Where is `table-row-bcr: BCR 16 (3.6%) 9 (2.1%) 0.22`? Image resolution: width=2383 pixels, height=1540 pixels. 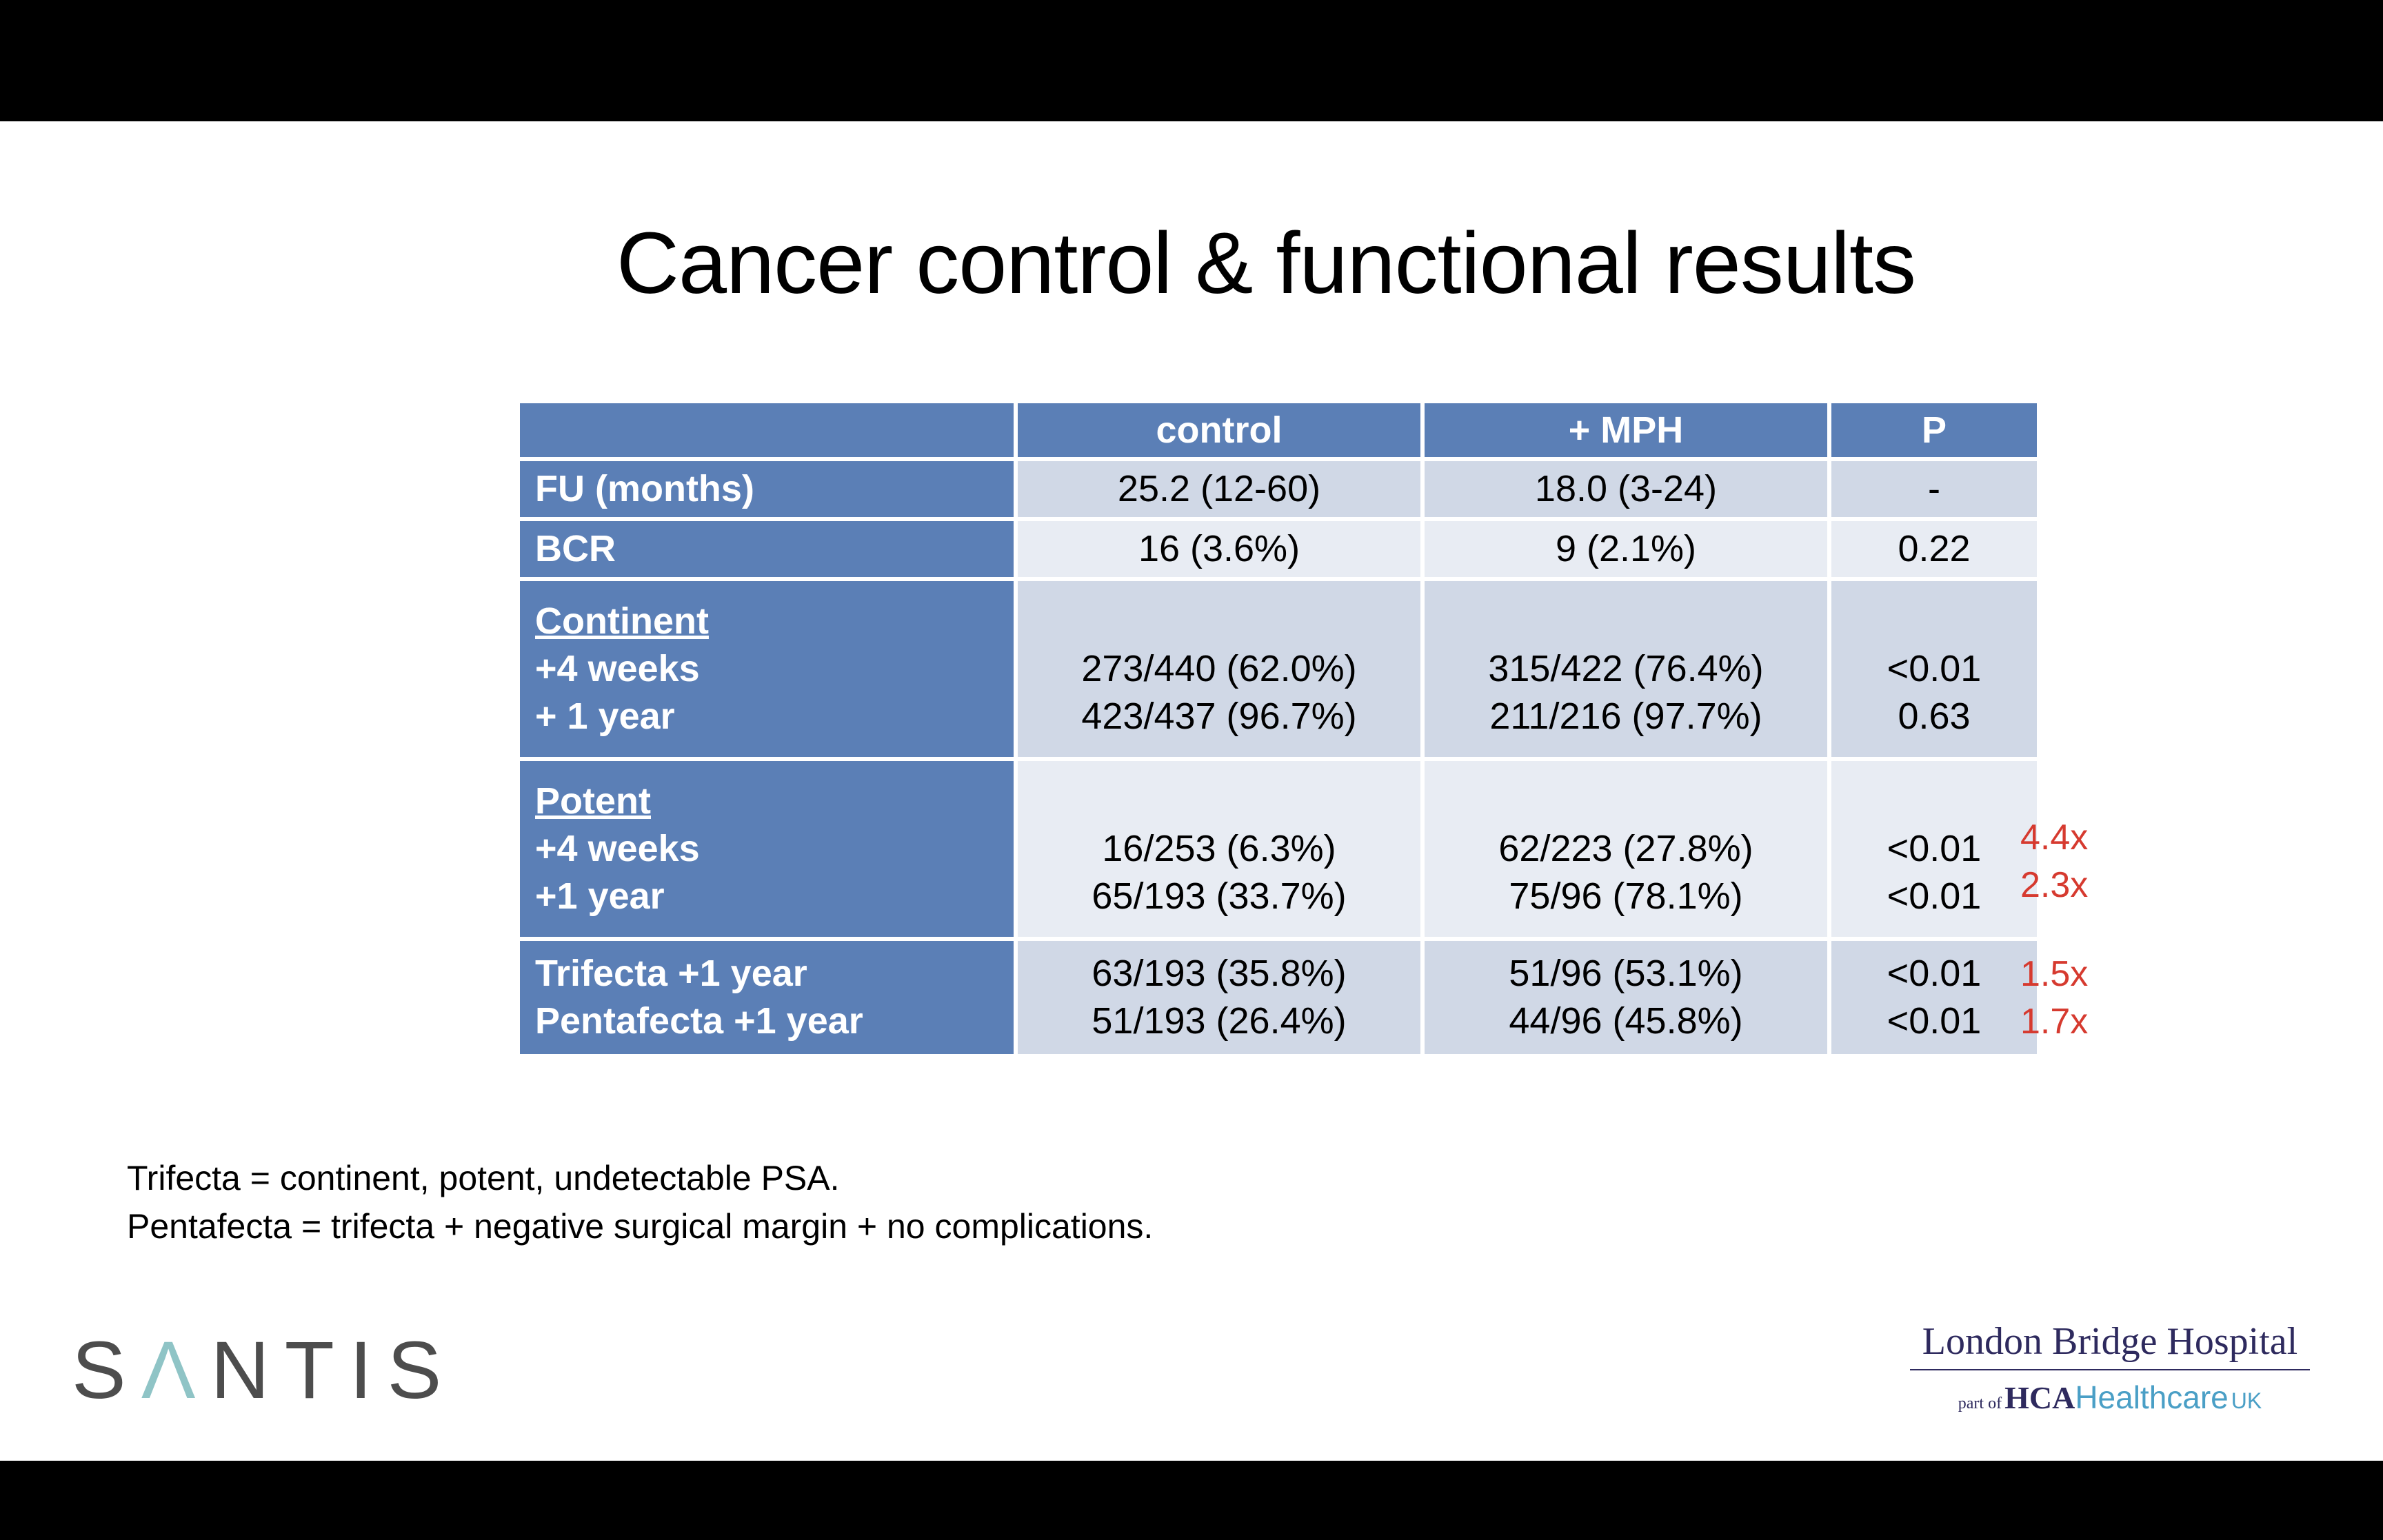
table-row-bcr: BCR 16 (3.6%) 9 (2.1%) 0.22 is located at coordinates (1278, 549).